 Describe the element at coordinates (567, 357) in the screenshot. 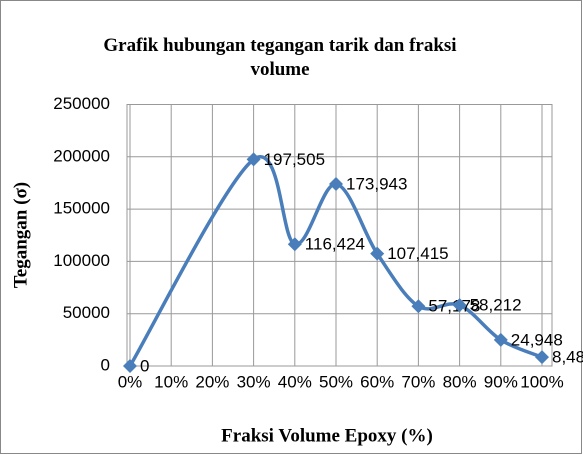

I see `data-label: 8,489` at that location.